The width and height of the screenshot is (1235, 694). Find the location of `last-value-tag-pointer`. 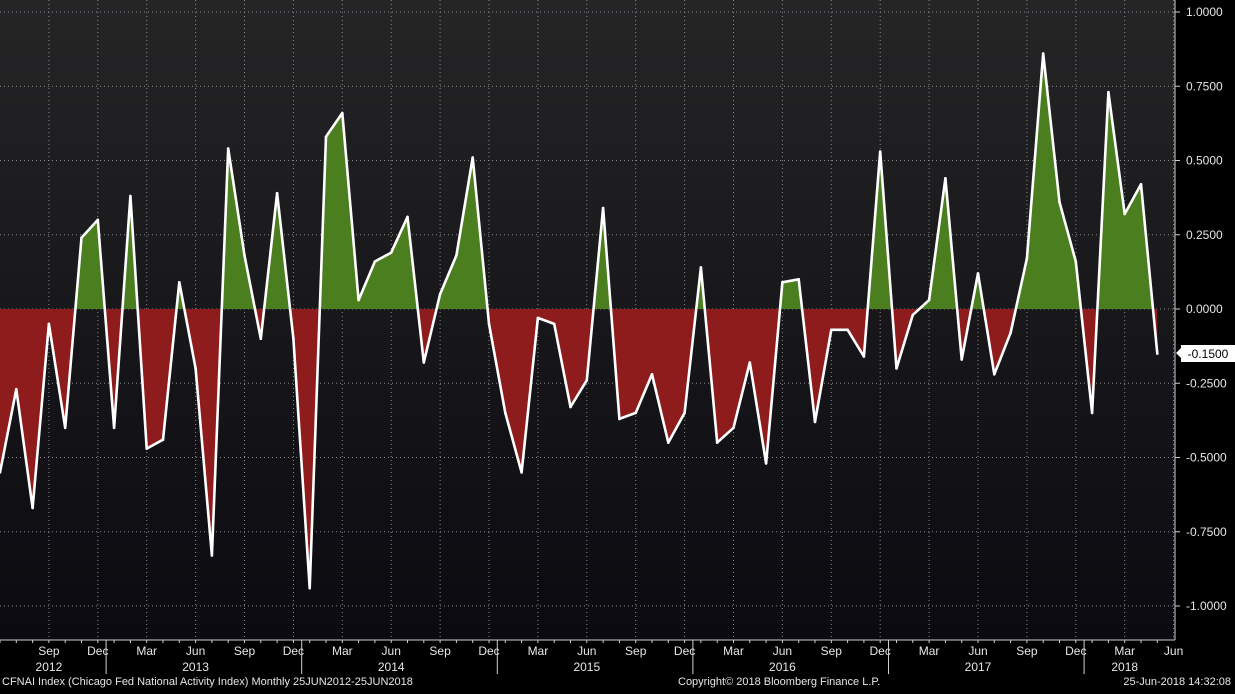

last-value-tag-pointer is located at coordinates (1178, 353).